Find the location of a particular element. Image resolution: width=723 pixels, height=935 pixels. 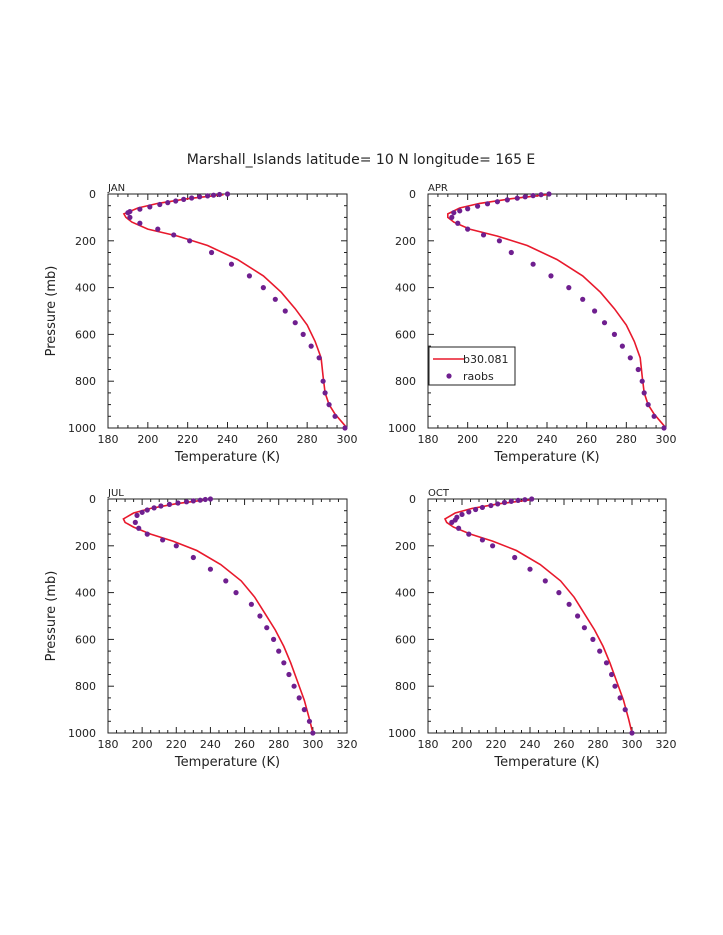

plot-frame is located at coordinates (227, 616).